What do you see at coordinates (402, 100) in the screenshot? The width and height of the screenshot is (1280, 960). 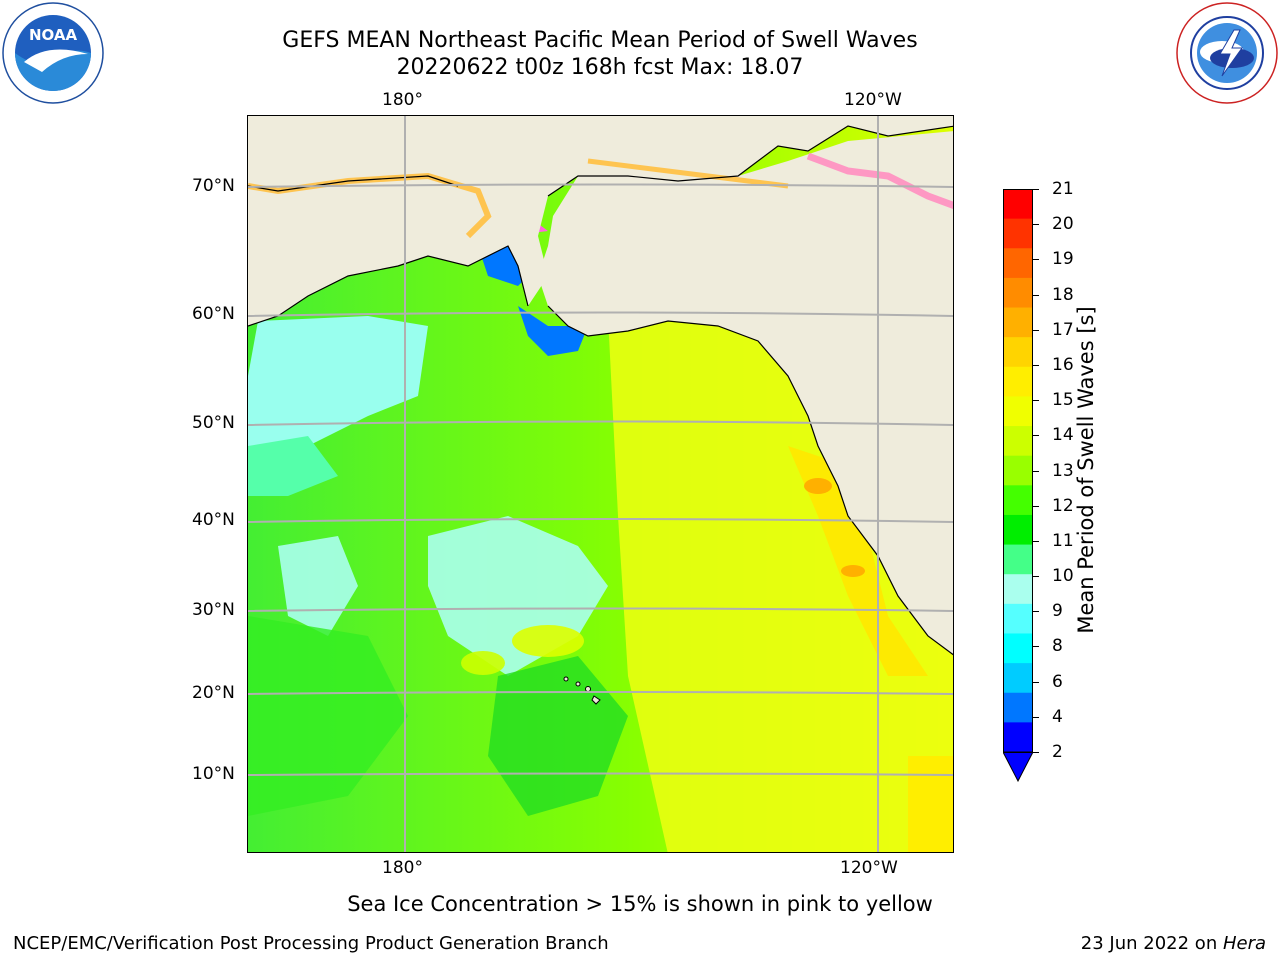 I see `lon-label-top-180: 180°` at bounding box center [402, 100].